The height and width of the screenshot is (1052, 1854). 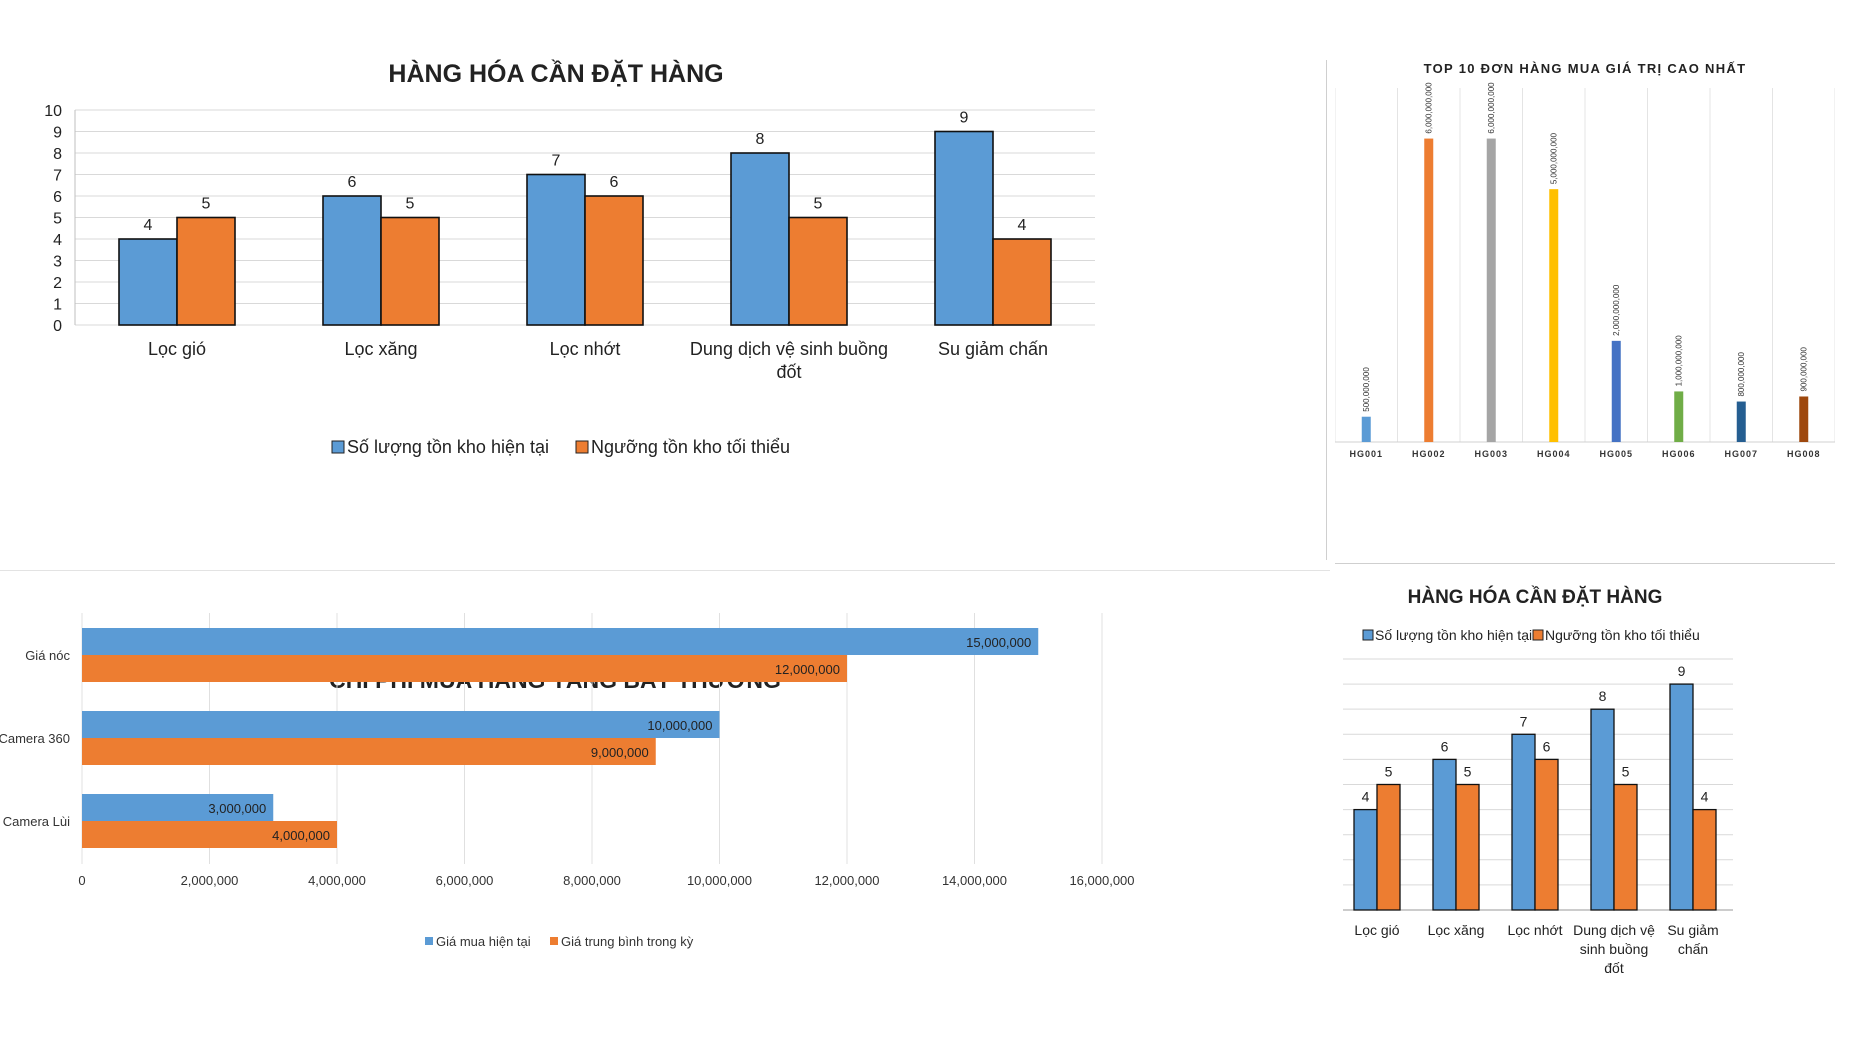 What do you see at coordinates (1679, 454) in the screenshot?
I see `x-tick-label: HG006` at bounding box center [1679, 454].